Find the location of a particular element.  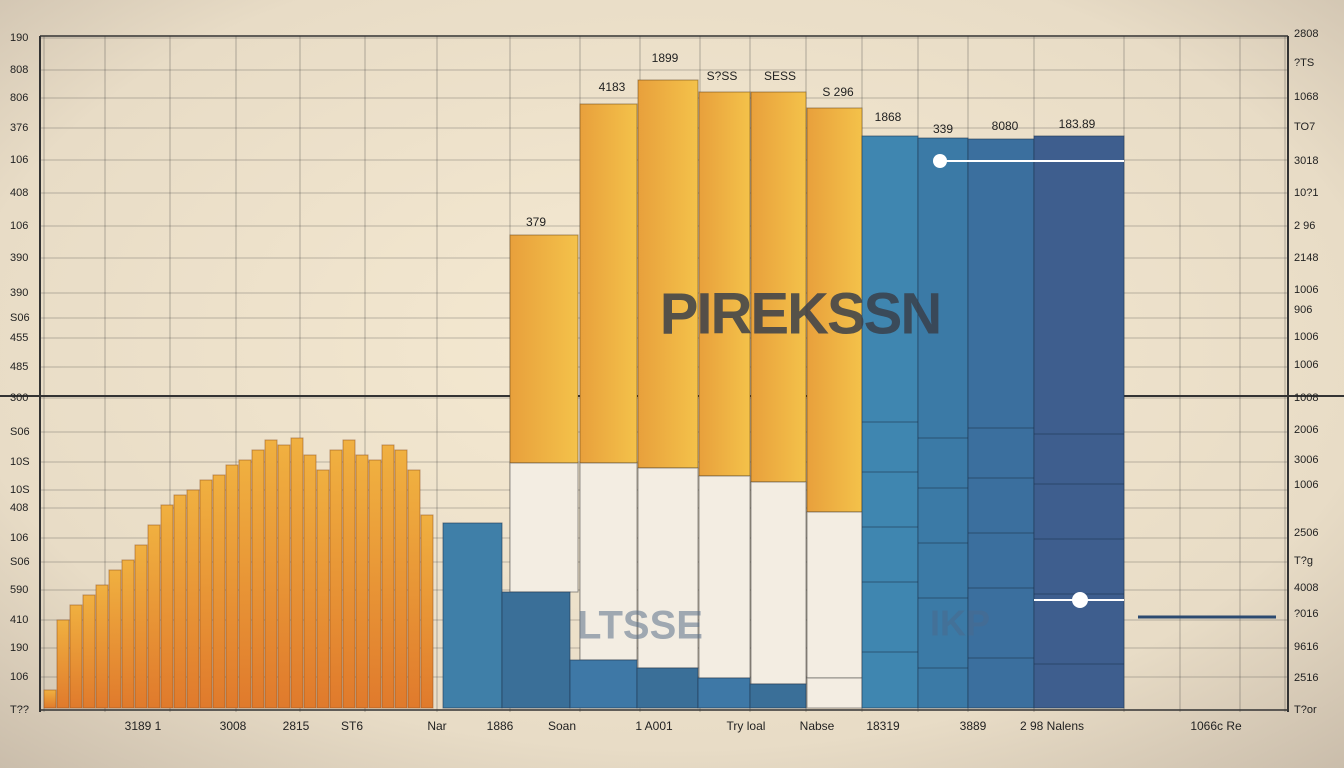

right-label: 10?1 is located at coordinates (1306, 193).